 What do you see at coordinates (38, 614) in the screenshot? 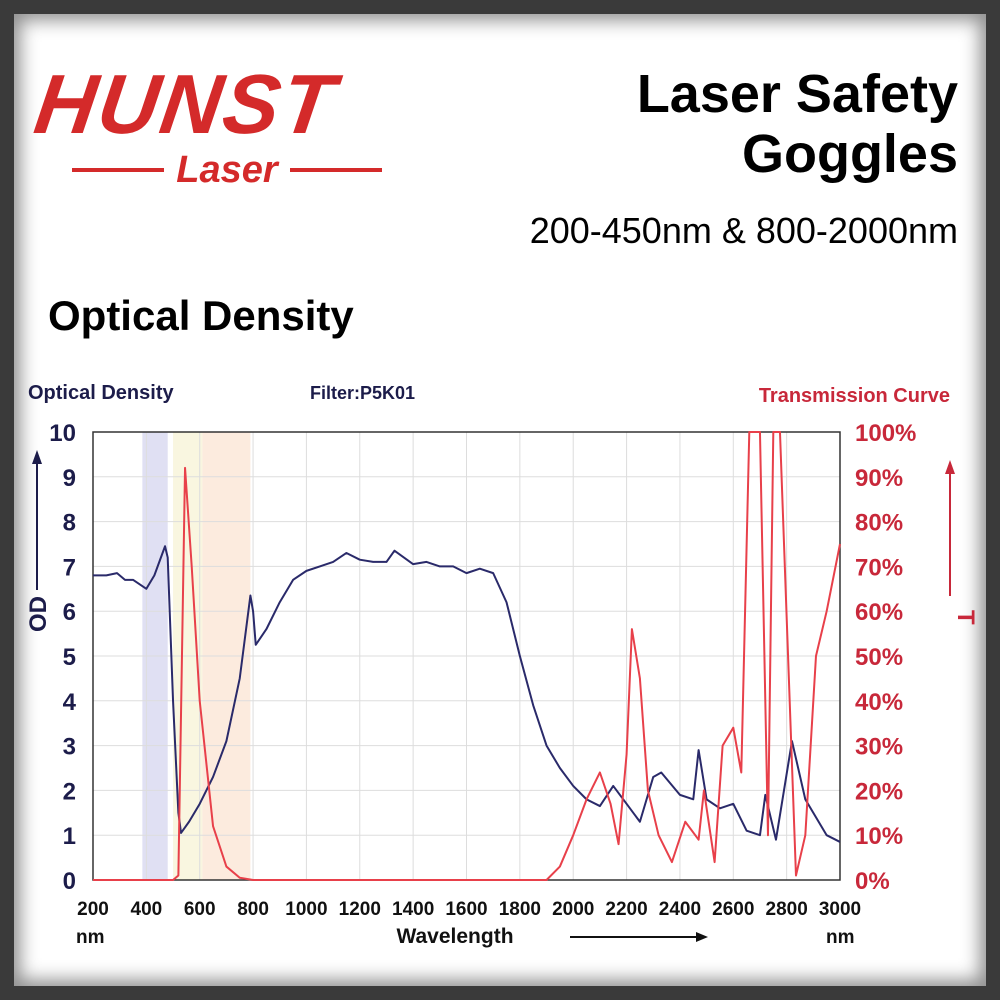
I see `left-axis-label: OD` at bounding box center [38, 614].